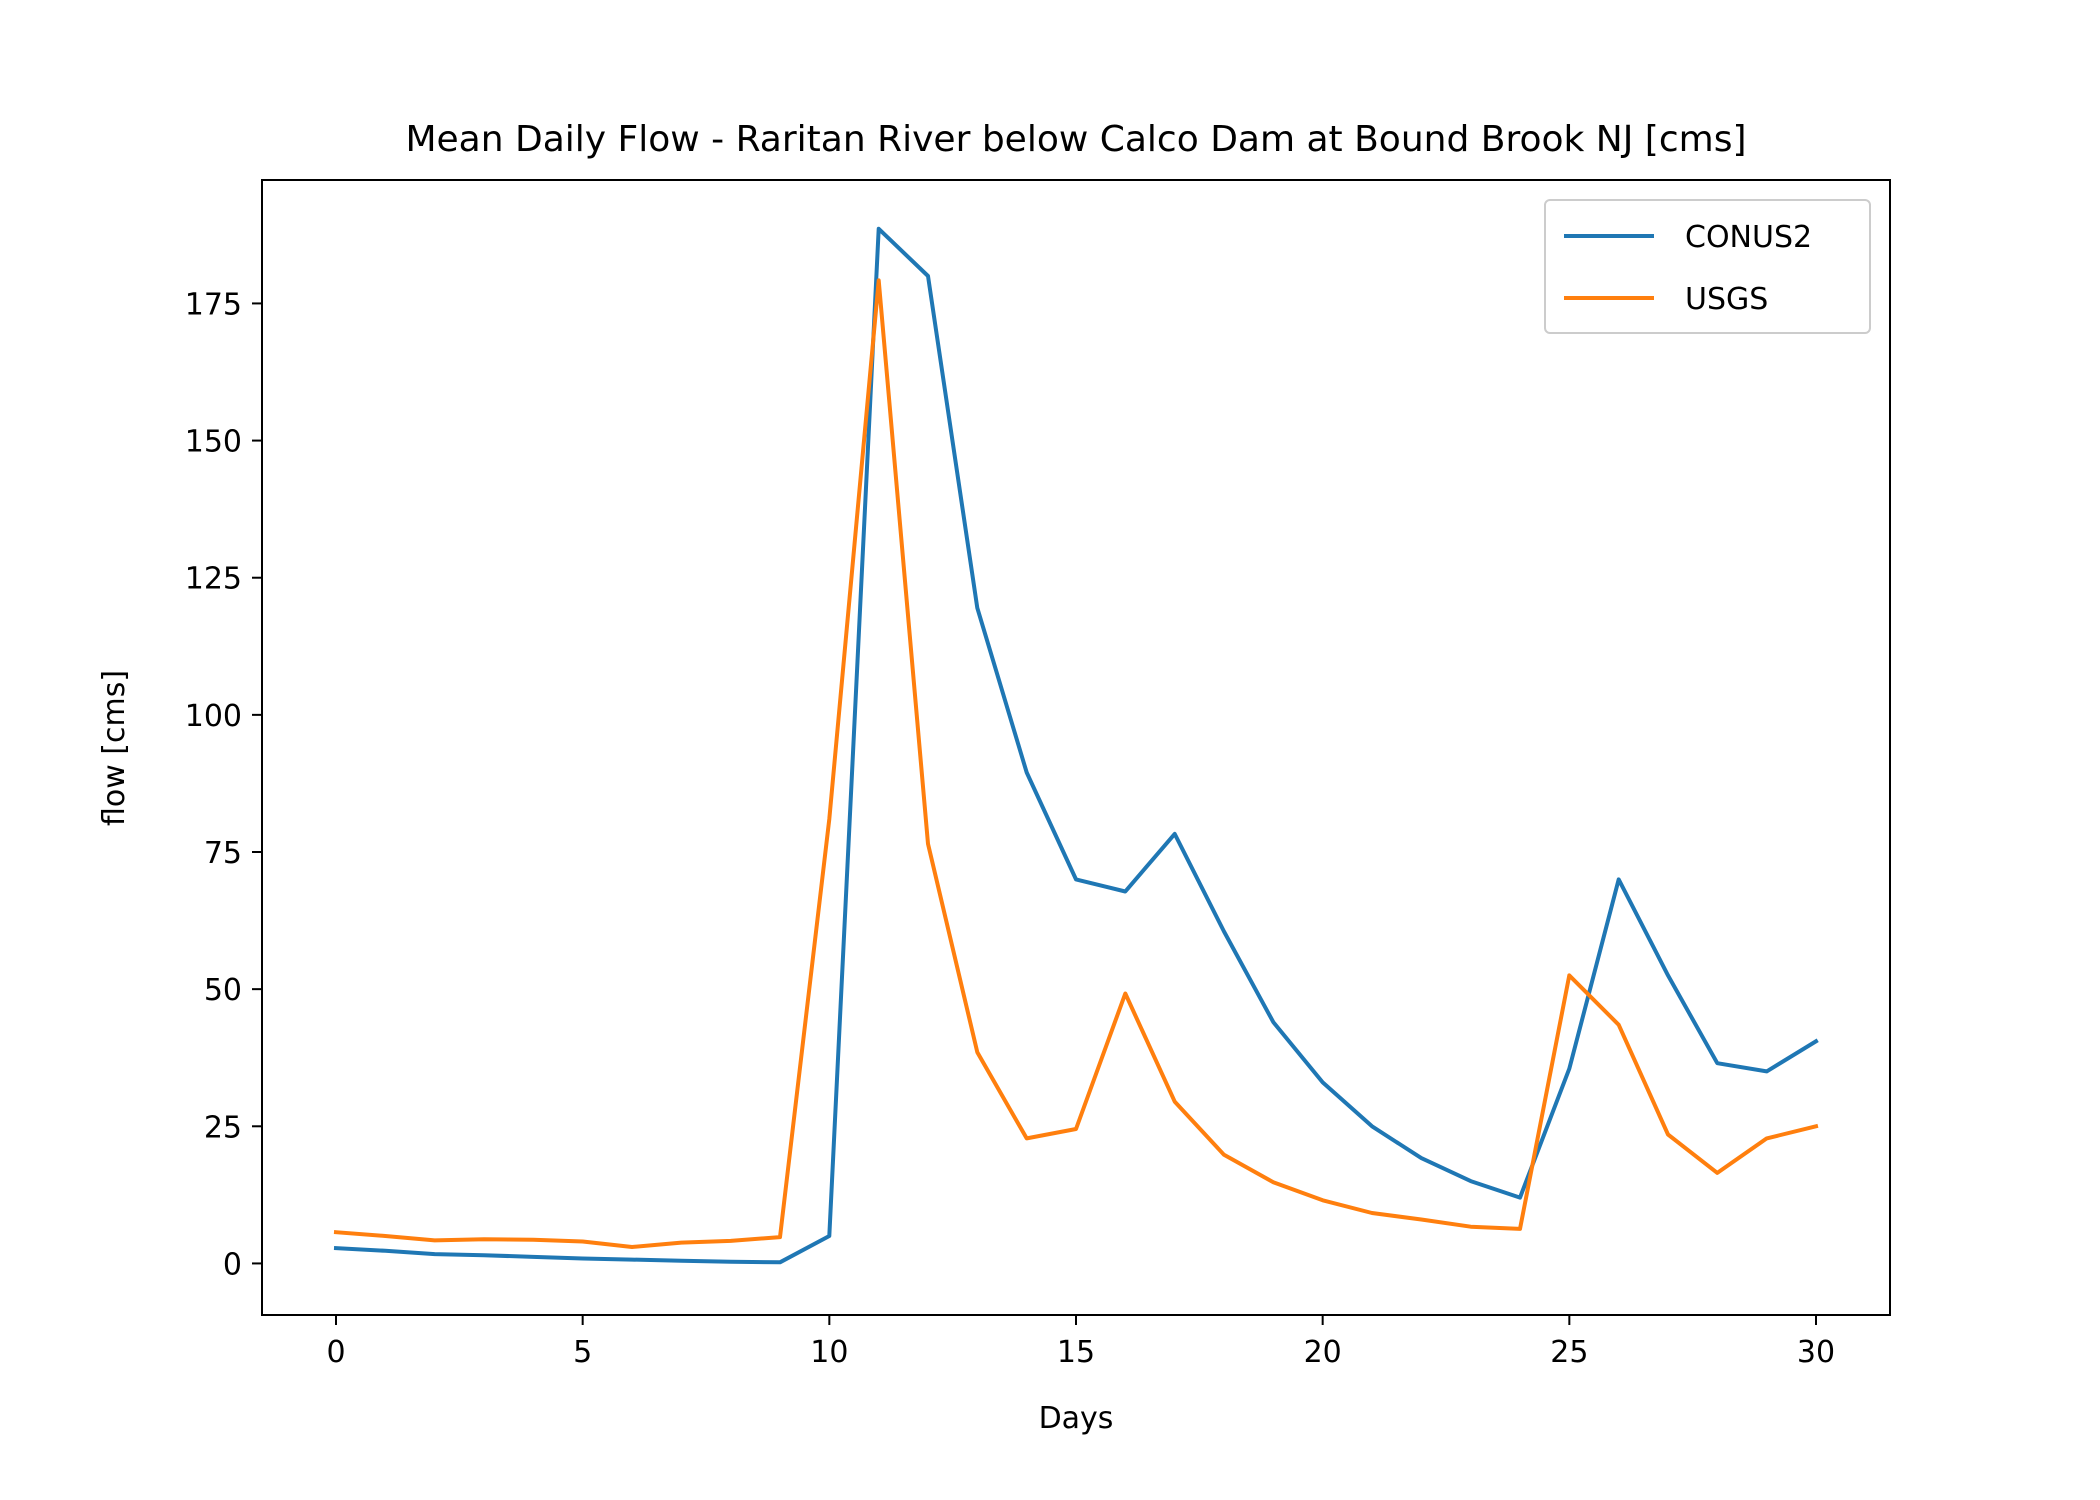 The image size is (2100, 1500). What do you see at coordinates (1569, 1352) in the screenshot?
I see `x-tick-label: 25` at bounding box center [1569, 1352].